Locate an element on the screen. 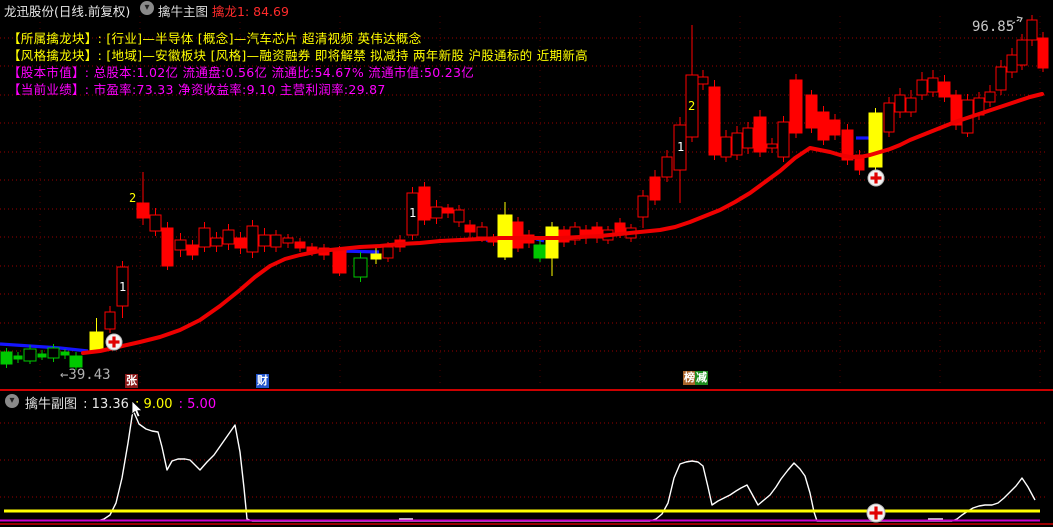 This screenshot has height=527, width=1053. indicator-value: 擒龙1: 84.69 is located at coordinates (250, 11).